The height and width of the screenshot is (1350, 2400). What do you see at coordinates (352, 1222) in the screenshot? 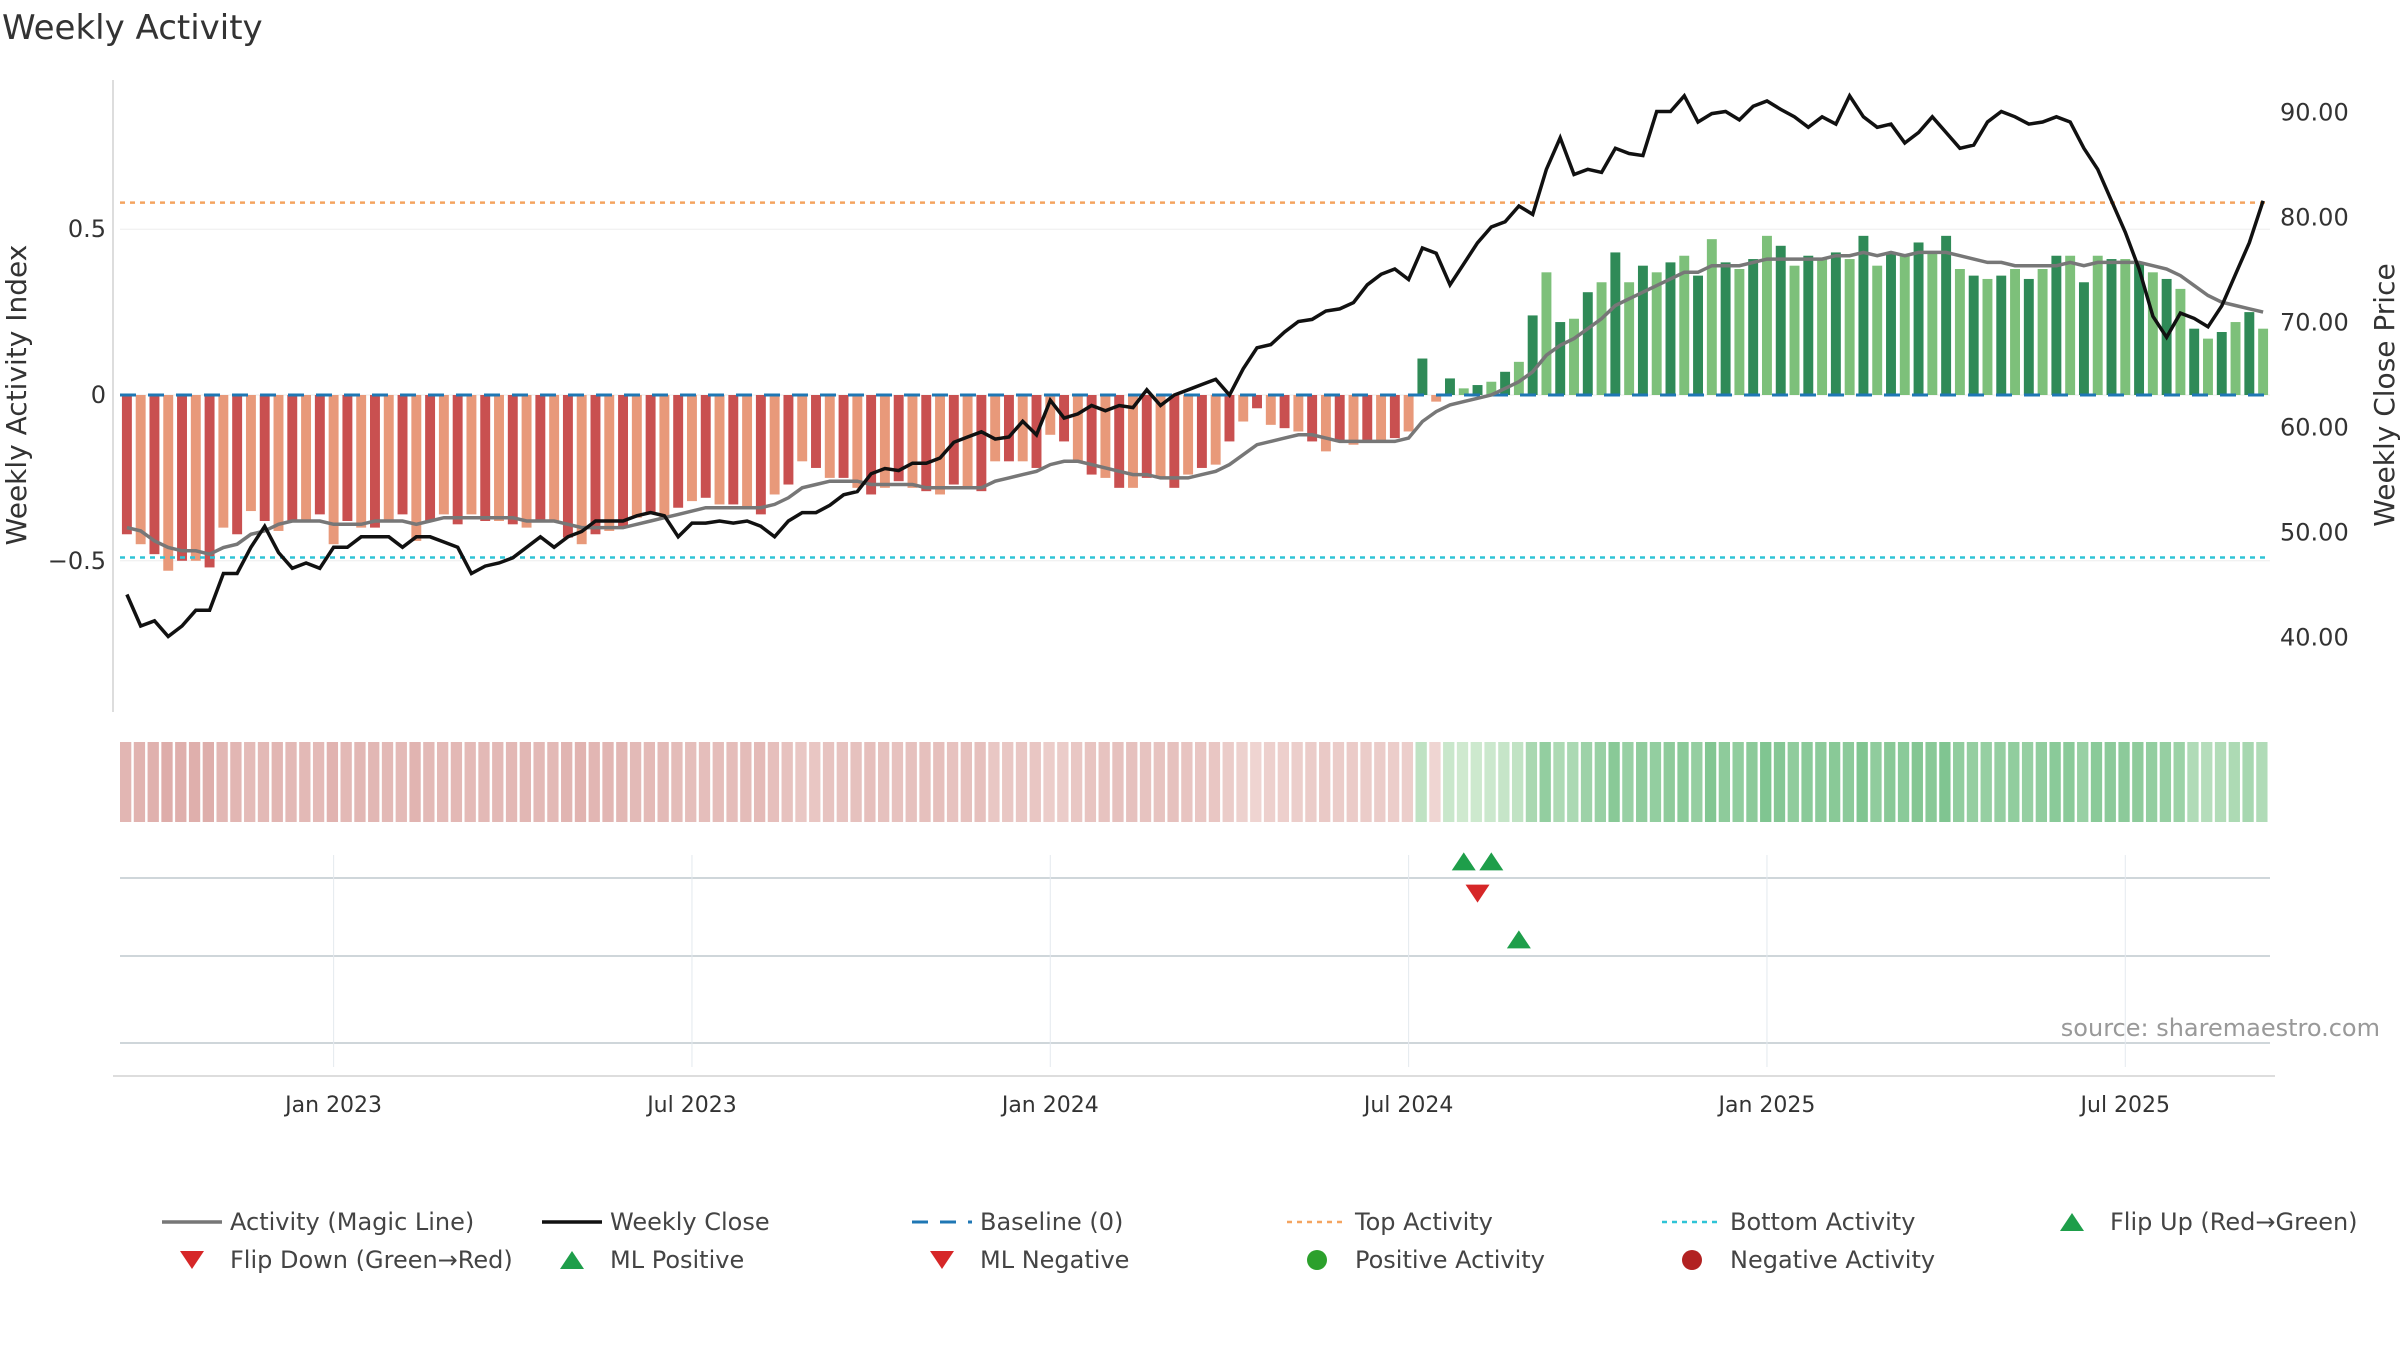
I see `legend-label: Activity (Magic Line)` at bounding box center [352, 1222].